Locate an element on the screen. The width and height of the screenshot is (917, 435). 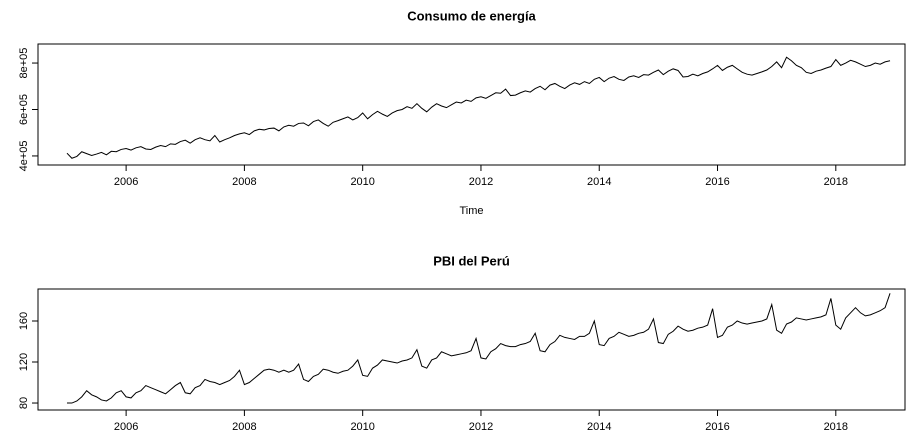
y-tick-label: 160 is located at coordinates (24, 321).